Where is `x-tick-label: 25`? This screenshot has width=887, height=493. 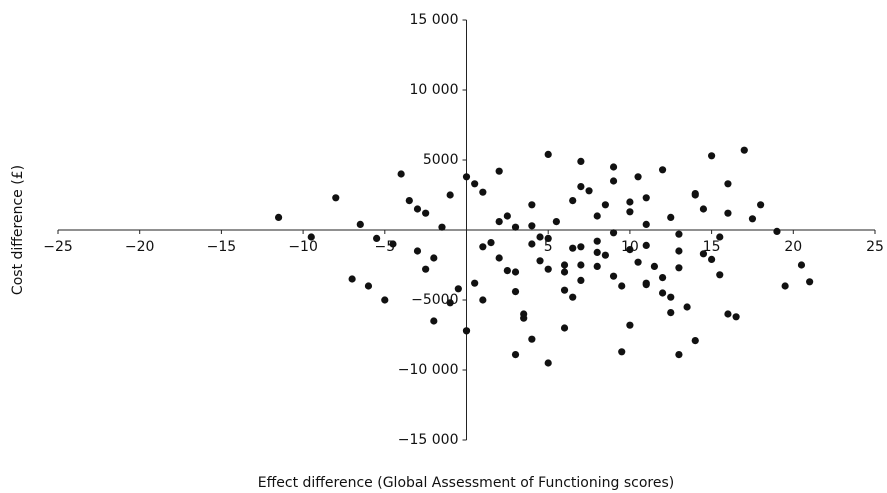
x-tick-label: 25 is located at coordinates (875, 247).